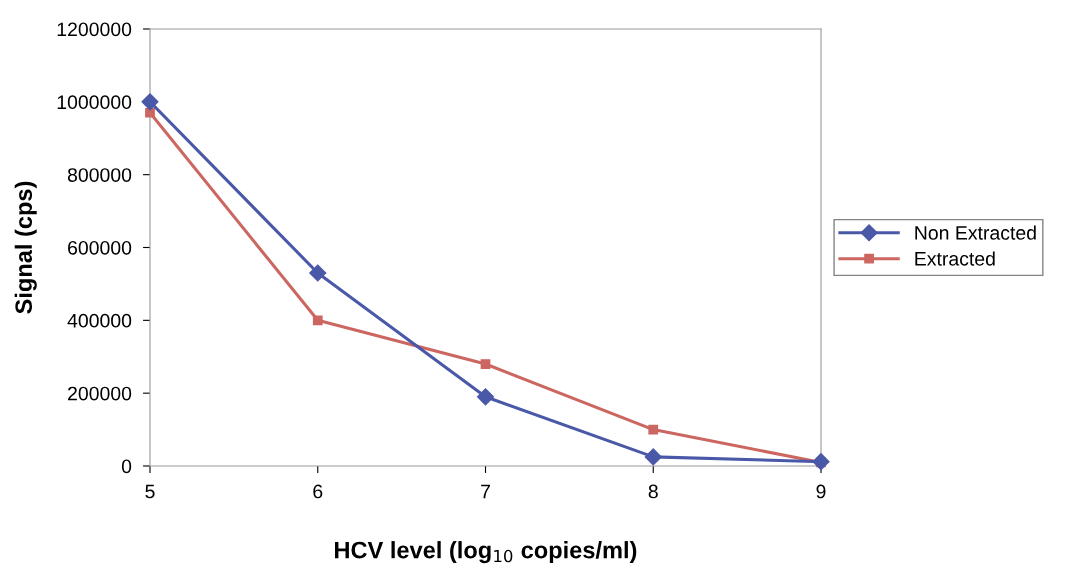 The image size is (1081, 578). Describe the element at coordinates (100, 393) in the screenshot. I see `y-tick-label: 200000` at that location.